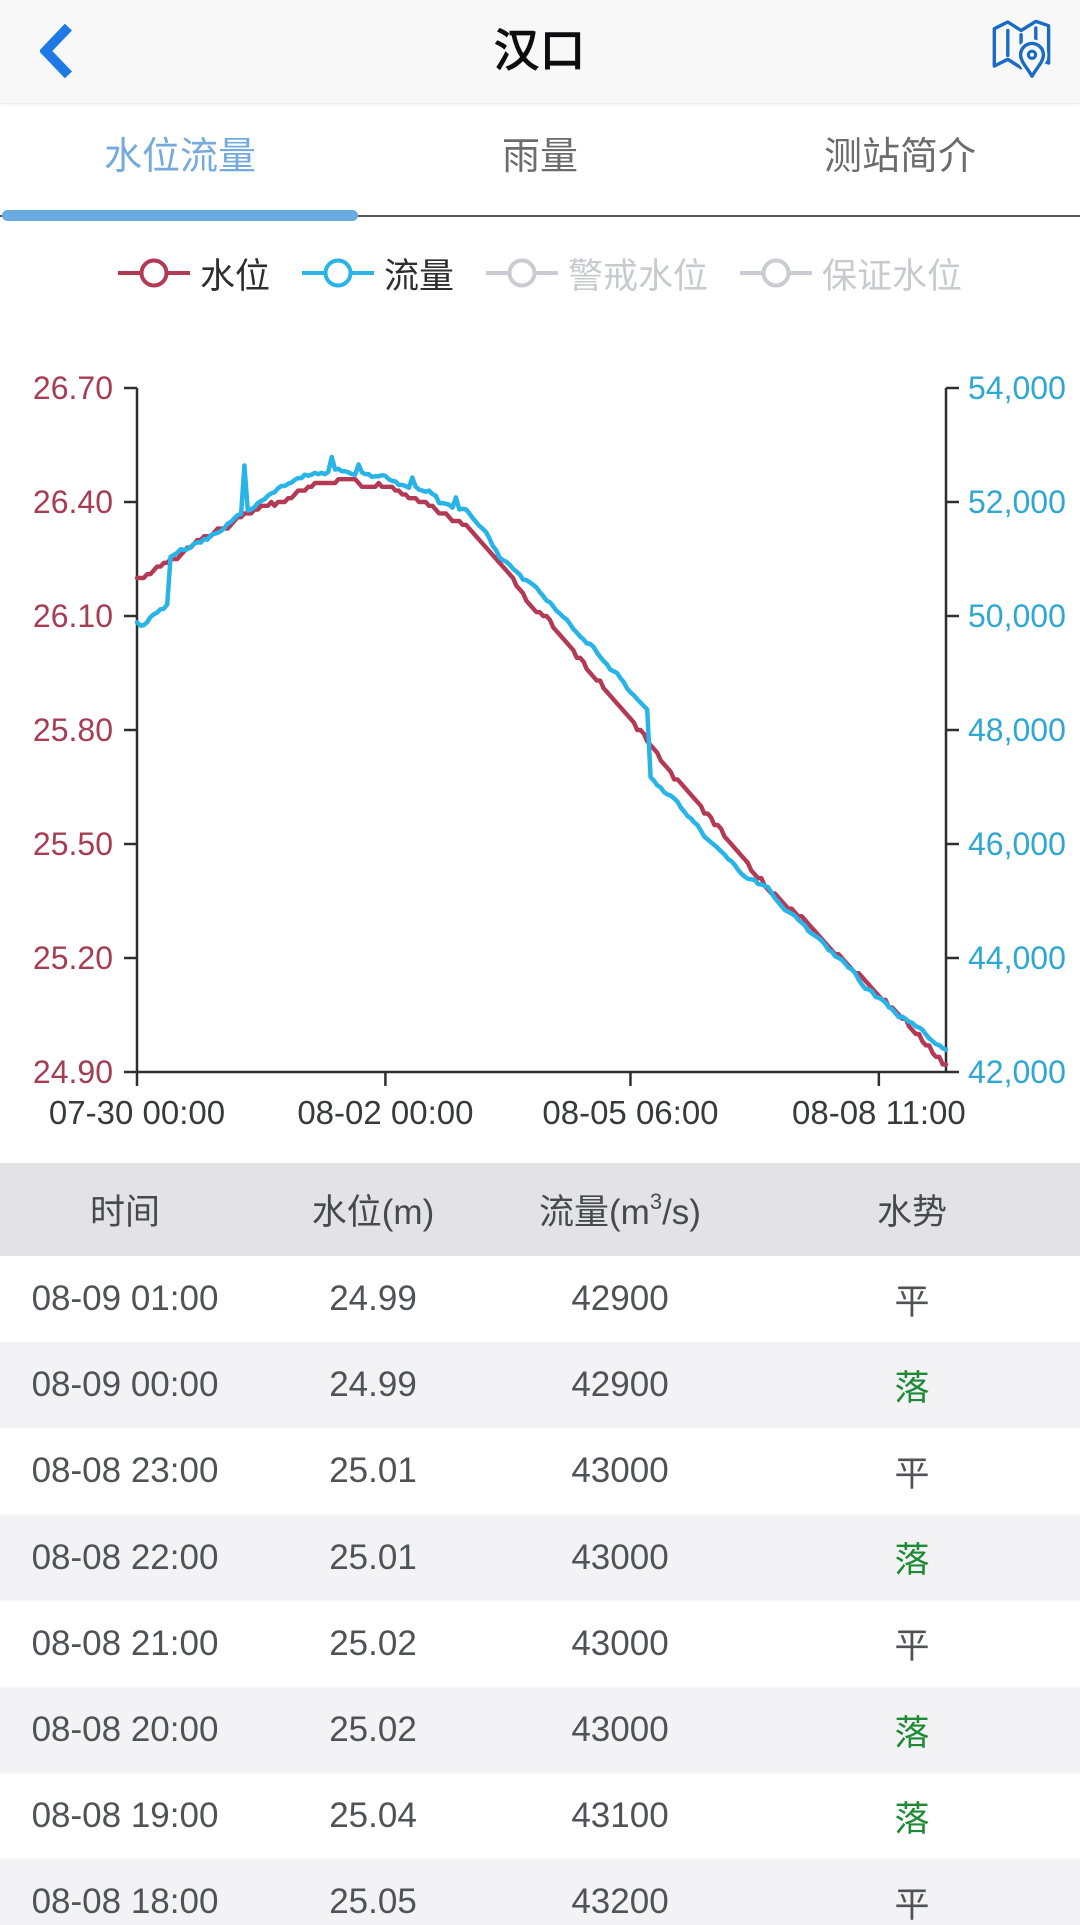 This screenshot has height=1925, width=1080. I want to click on table-row-7: 08-08 18:00 25.05 43200 平, so click(540, 1892).